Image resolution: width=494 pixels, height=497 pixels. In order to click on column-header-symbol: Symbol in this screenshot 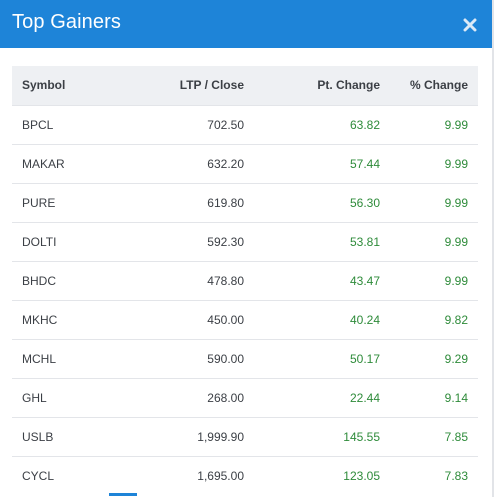, I will do `click(44, 85)`.